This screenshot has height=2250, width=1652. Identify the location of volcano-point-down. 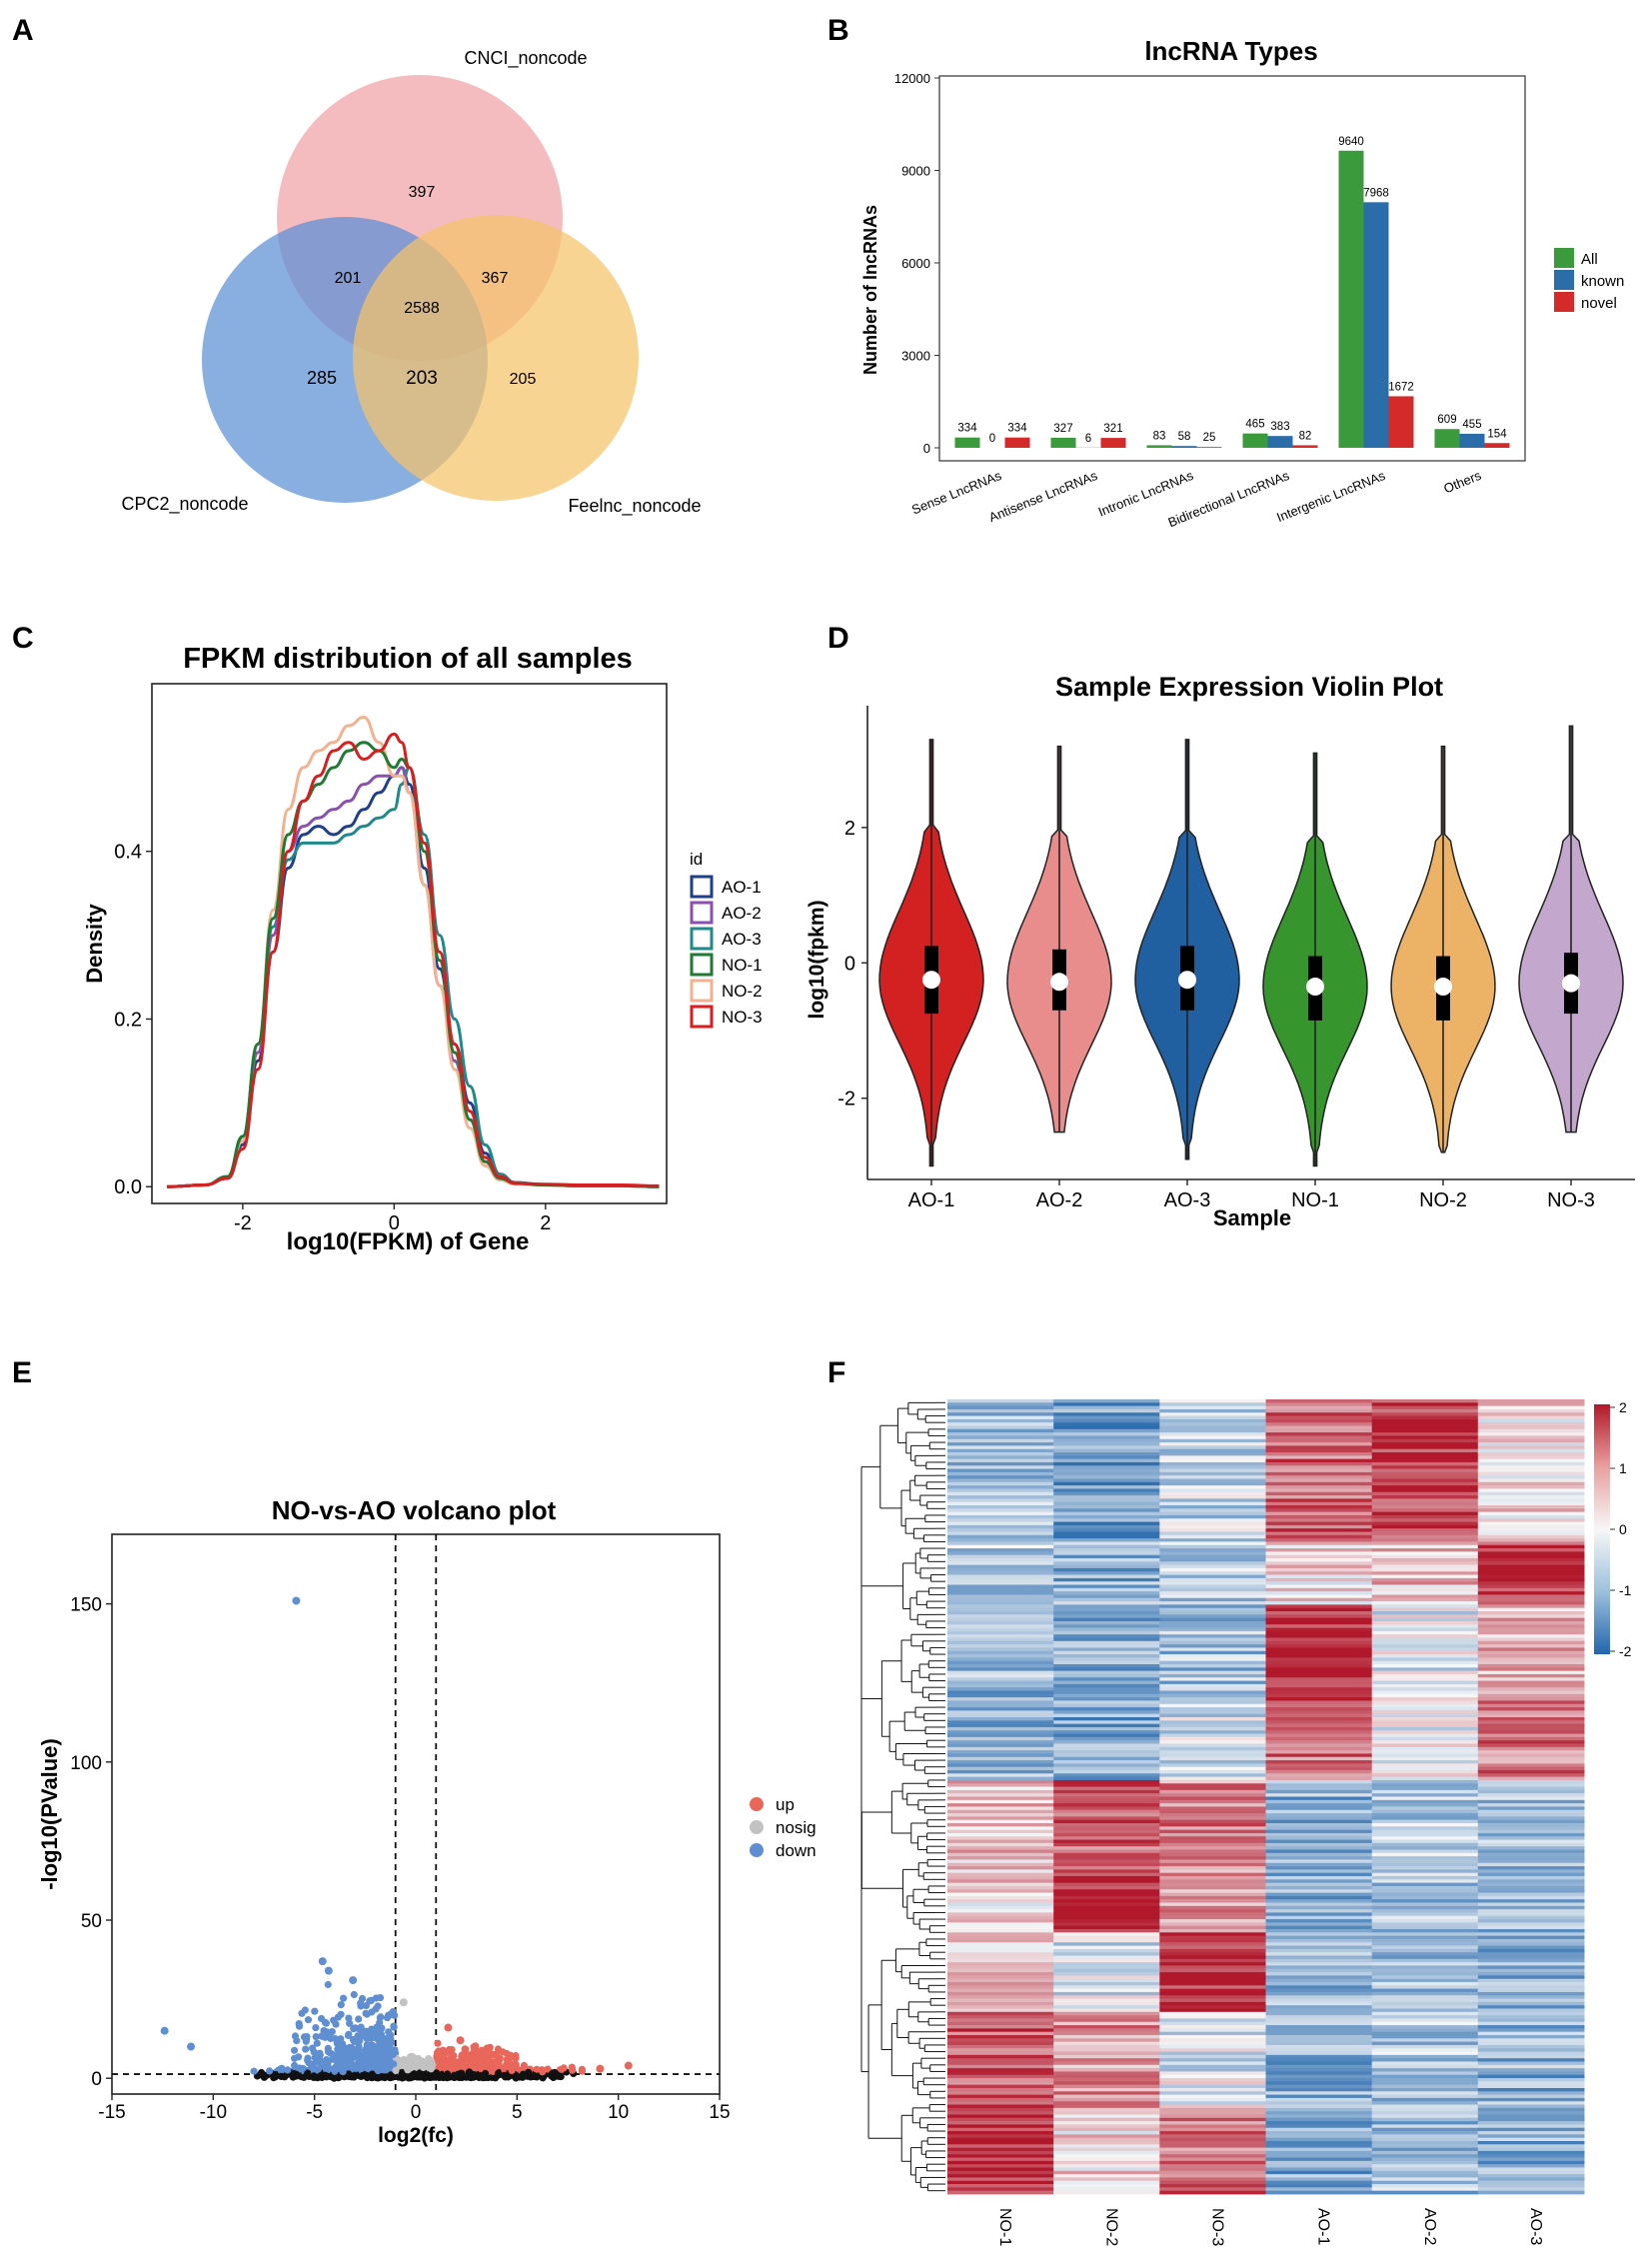
(328, 1984).